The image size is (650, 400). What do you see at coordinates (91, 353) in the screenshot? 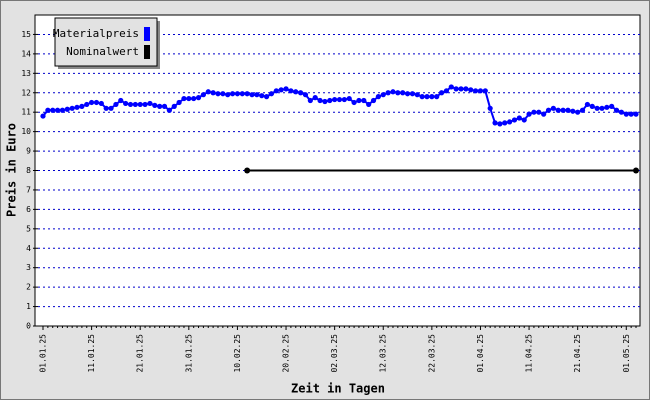
I see `x-tick-label: 11.01.25` at bounding box center [91, 353].